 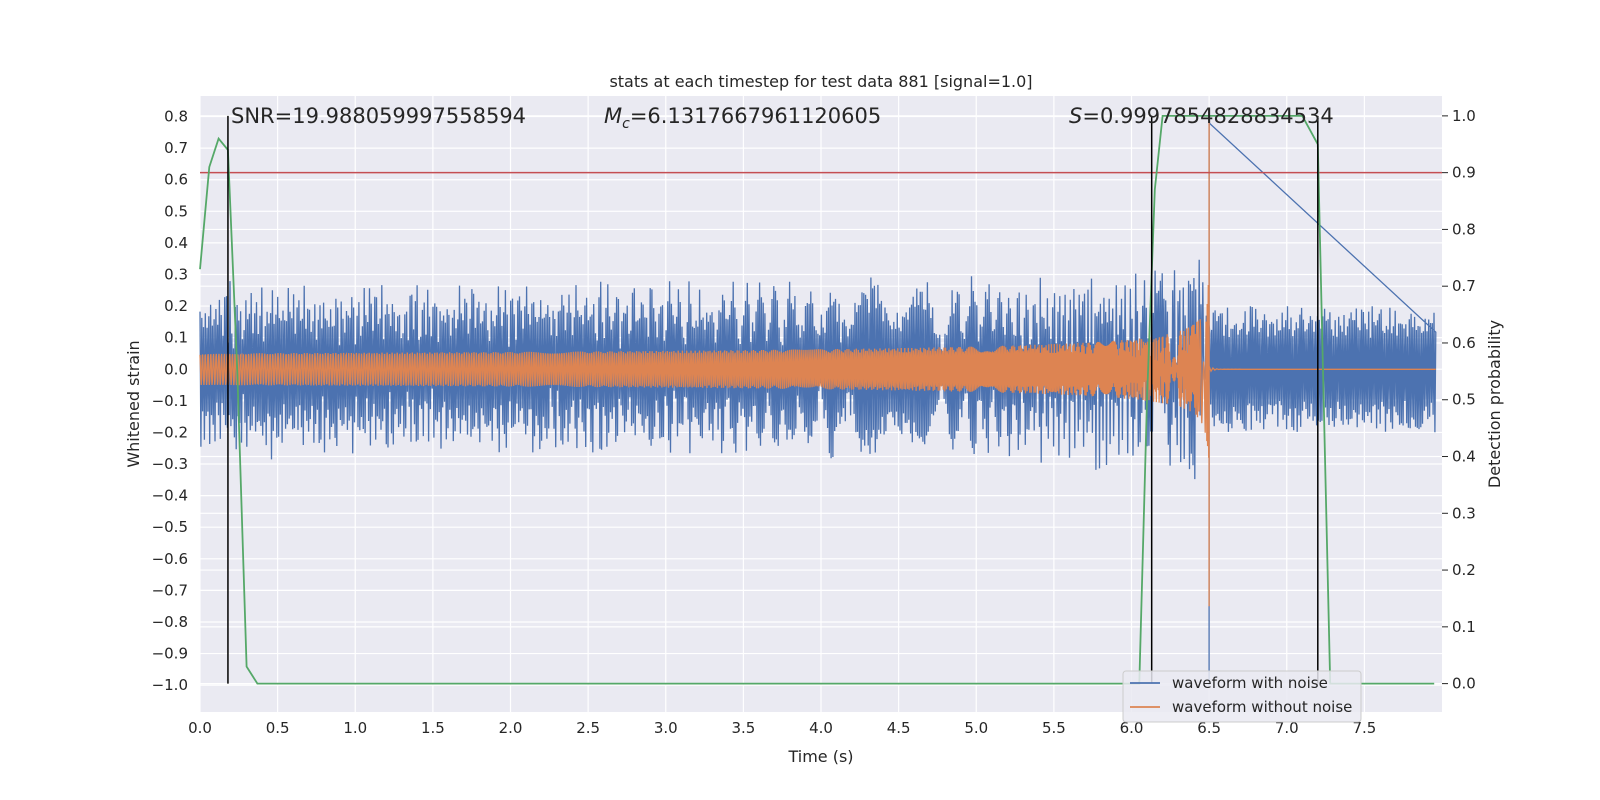 What do you see at coordinates (1209, 728) in the screenshot?
I see `x-tick-label: 6.5` at bounding box center [1209, 728].